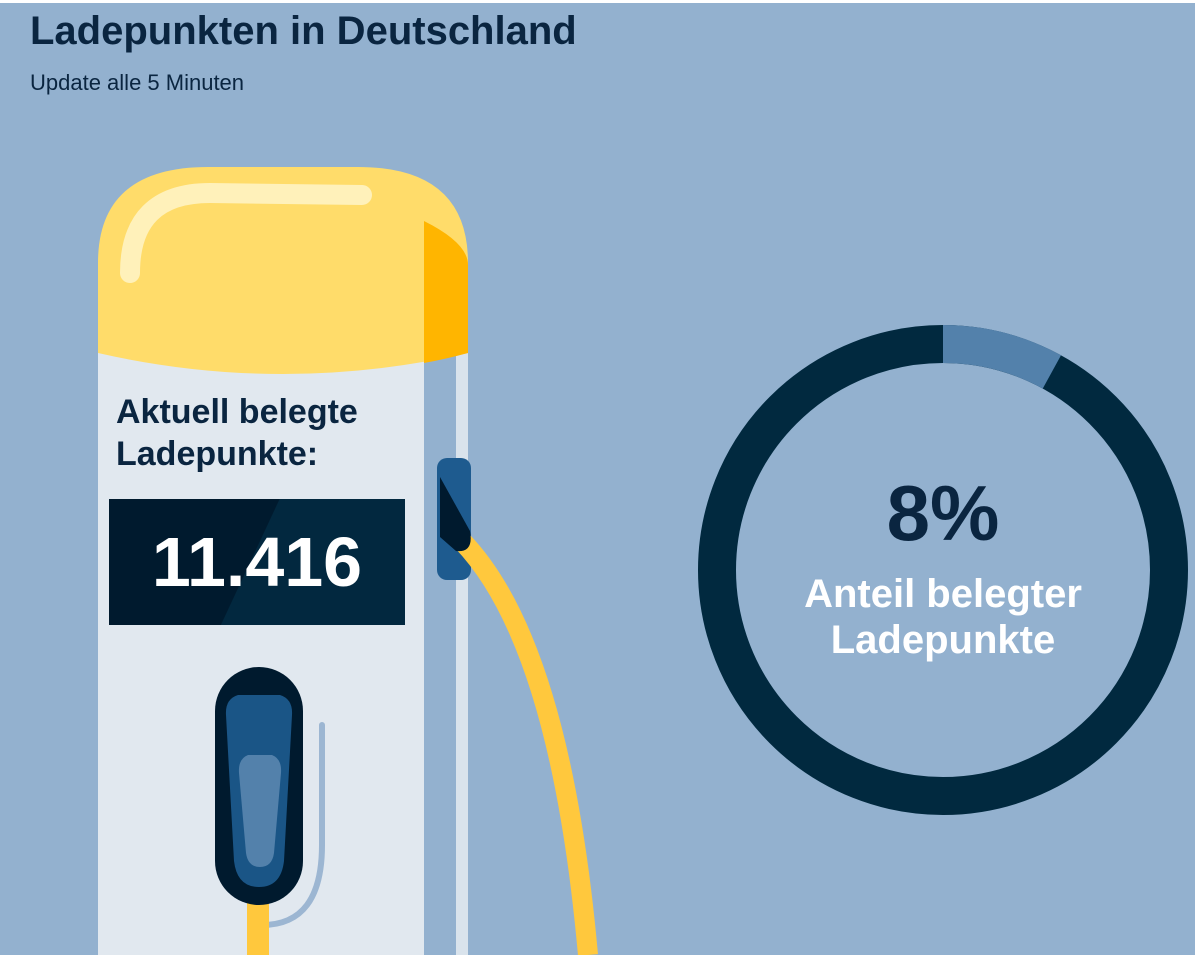  I want to click on charging-cable, so click(526, 744).